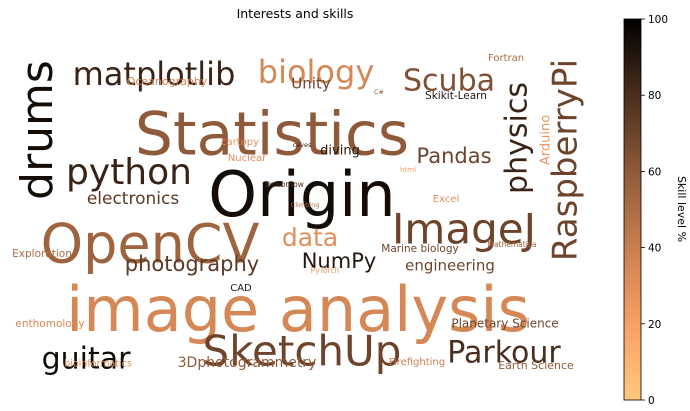 The height and width of the screenshot is (411, 690). Describe the element at coordinates (305, 205) in the screenshot. I see `word-climbing: Climbing` at that location.